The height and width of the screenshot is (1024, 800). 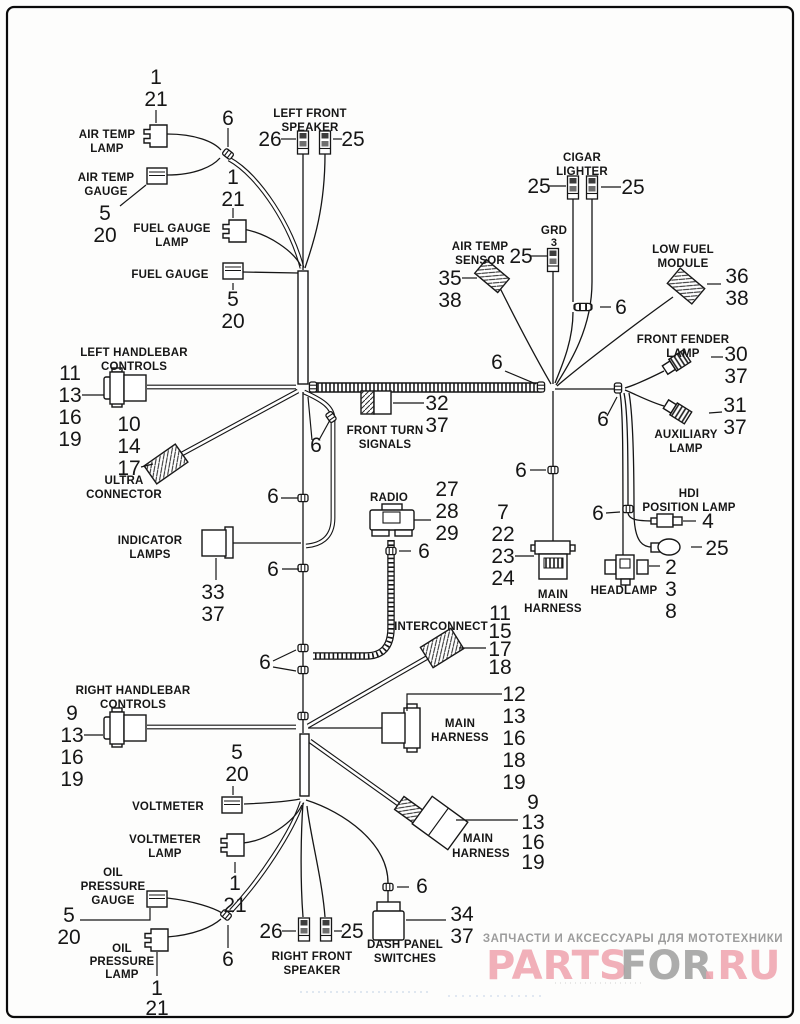 I want to click on right-handlebar-controls-label: RIGHT HANDLEBAR, so click(x=133, y=691).